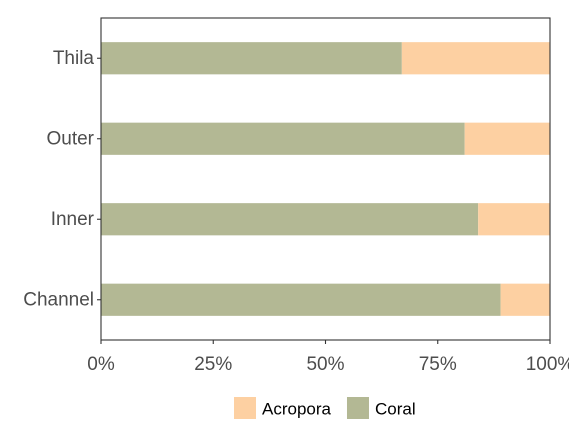 The image size is (569, 446). What do you see at coordinates (290, 219) in the screenshot?
I see `bar-coral-inner` at bounding box center [290, 219].